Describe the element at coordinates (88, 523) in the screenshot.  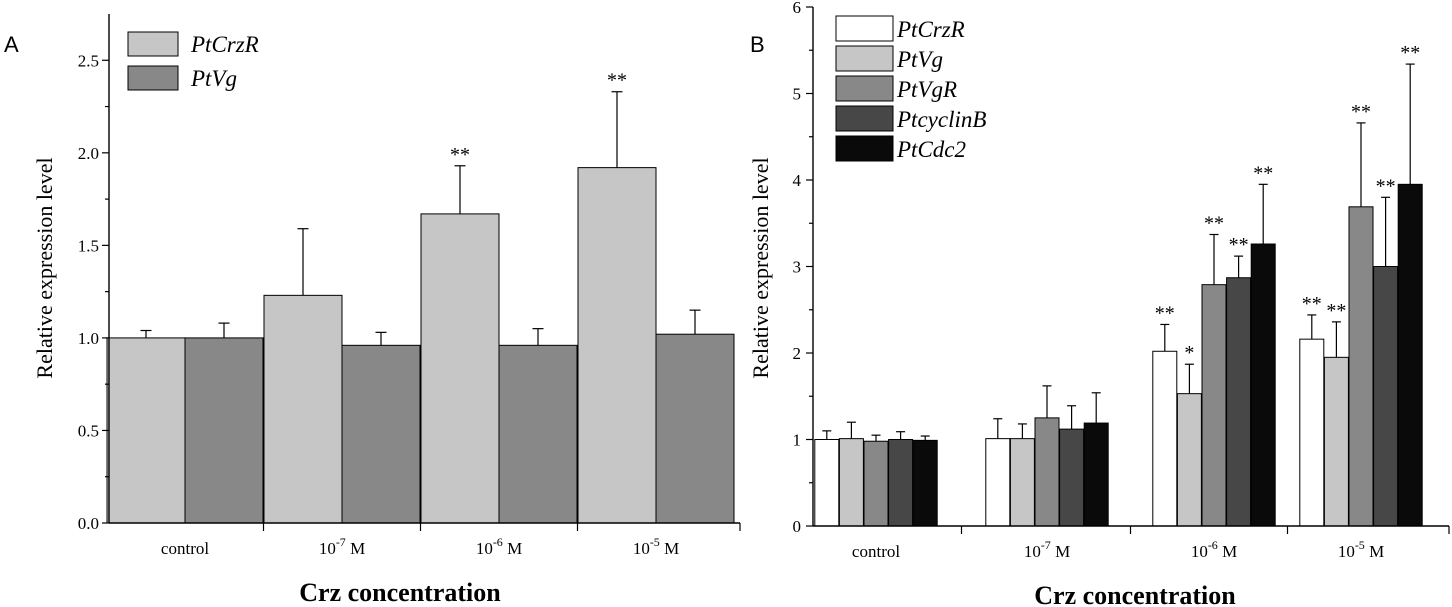
I see `y-tick-label: 0.0` at that location.